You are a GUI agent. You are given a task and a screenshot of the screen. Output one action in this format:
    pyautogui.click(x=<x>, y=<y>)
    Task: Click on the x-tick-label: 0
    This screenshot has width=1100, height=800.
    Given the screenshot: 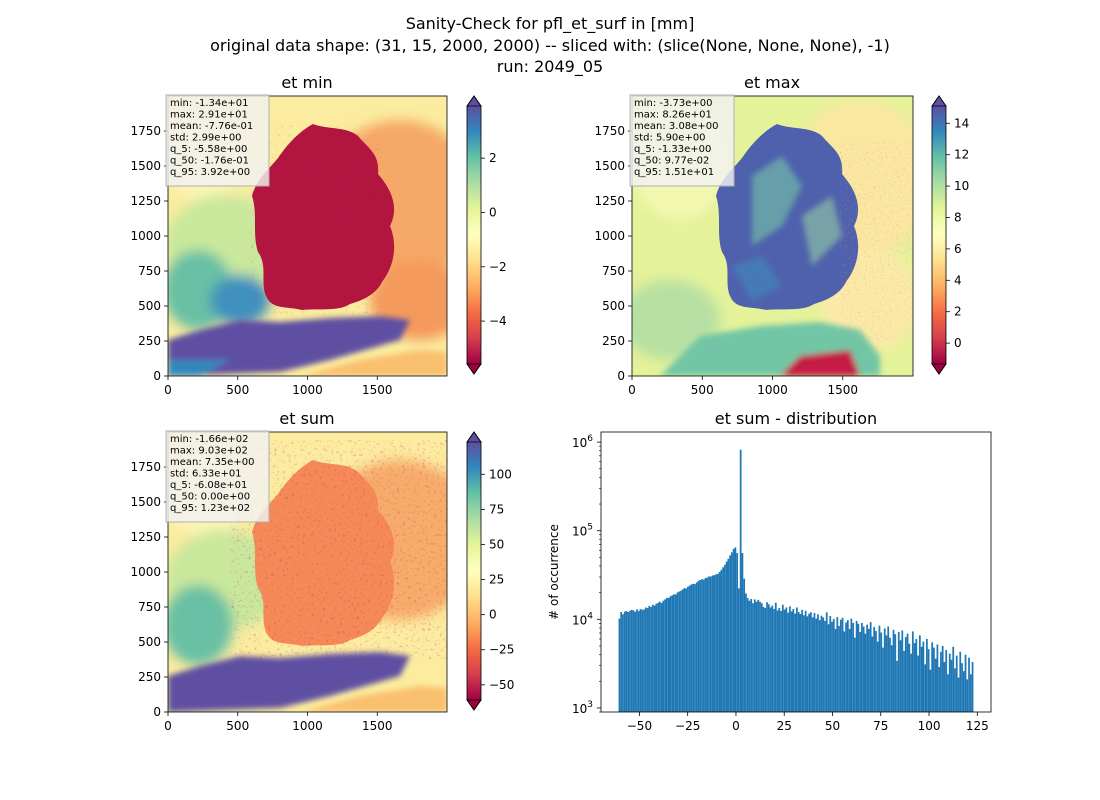 What is the action you would take?
    pyautogui.click(x=632, y=390)
    